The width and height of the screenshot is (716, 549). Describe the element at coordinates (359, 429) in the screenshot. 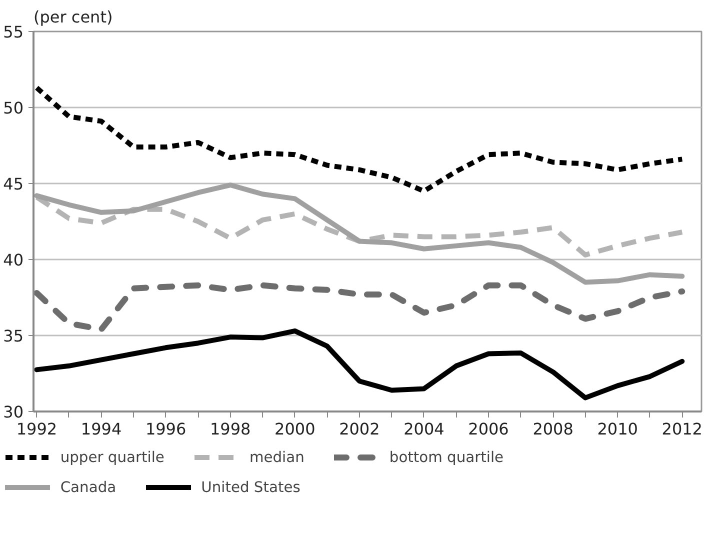

I see `x-tick-label: 2002` at that location.